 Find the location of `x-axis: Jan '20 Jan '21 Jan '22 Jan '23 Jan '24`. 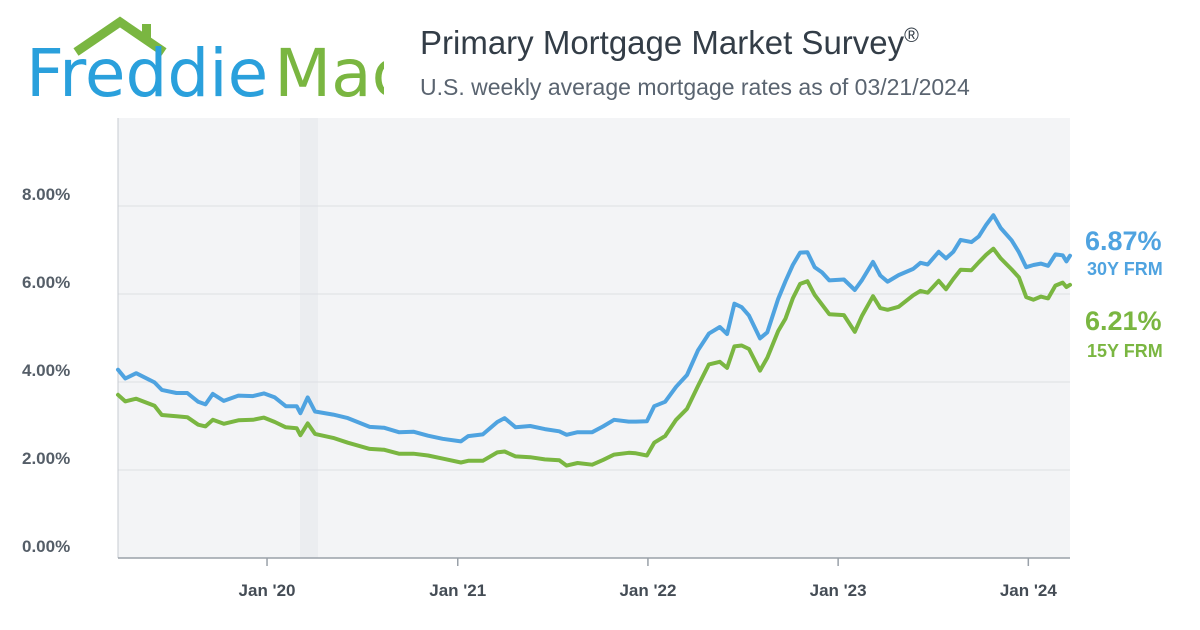

x-axis: Jan '20 Jan '21 Jan '22 Jan '23 Jan '24 is located at coordinates (594, 578).